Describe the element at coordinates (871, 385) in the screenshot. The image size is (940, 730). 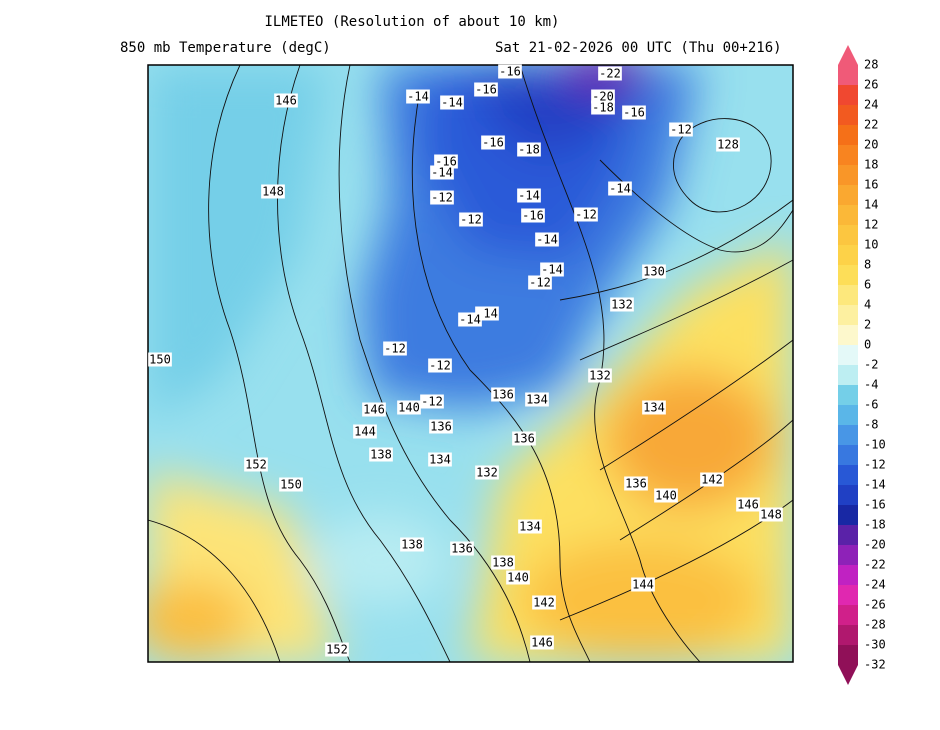
I see `colorbar-label: -4` at that location.